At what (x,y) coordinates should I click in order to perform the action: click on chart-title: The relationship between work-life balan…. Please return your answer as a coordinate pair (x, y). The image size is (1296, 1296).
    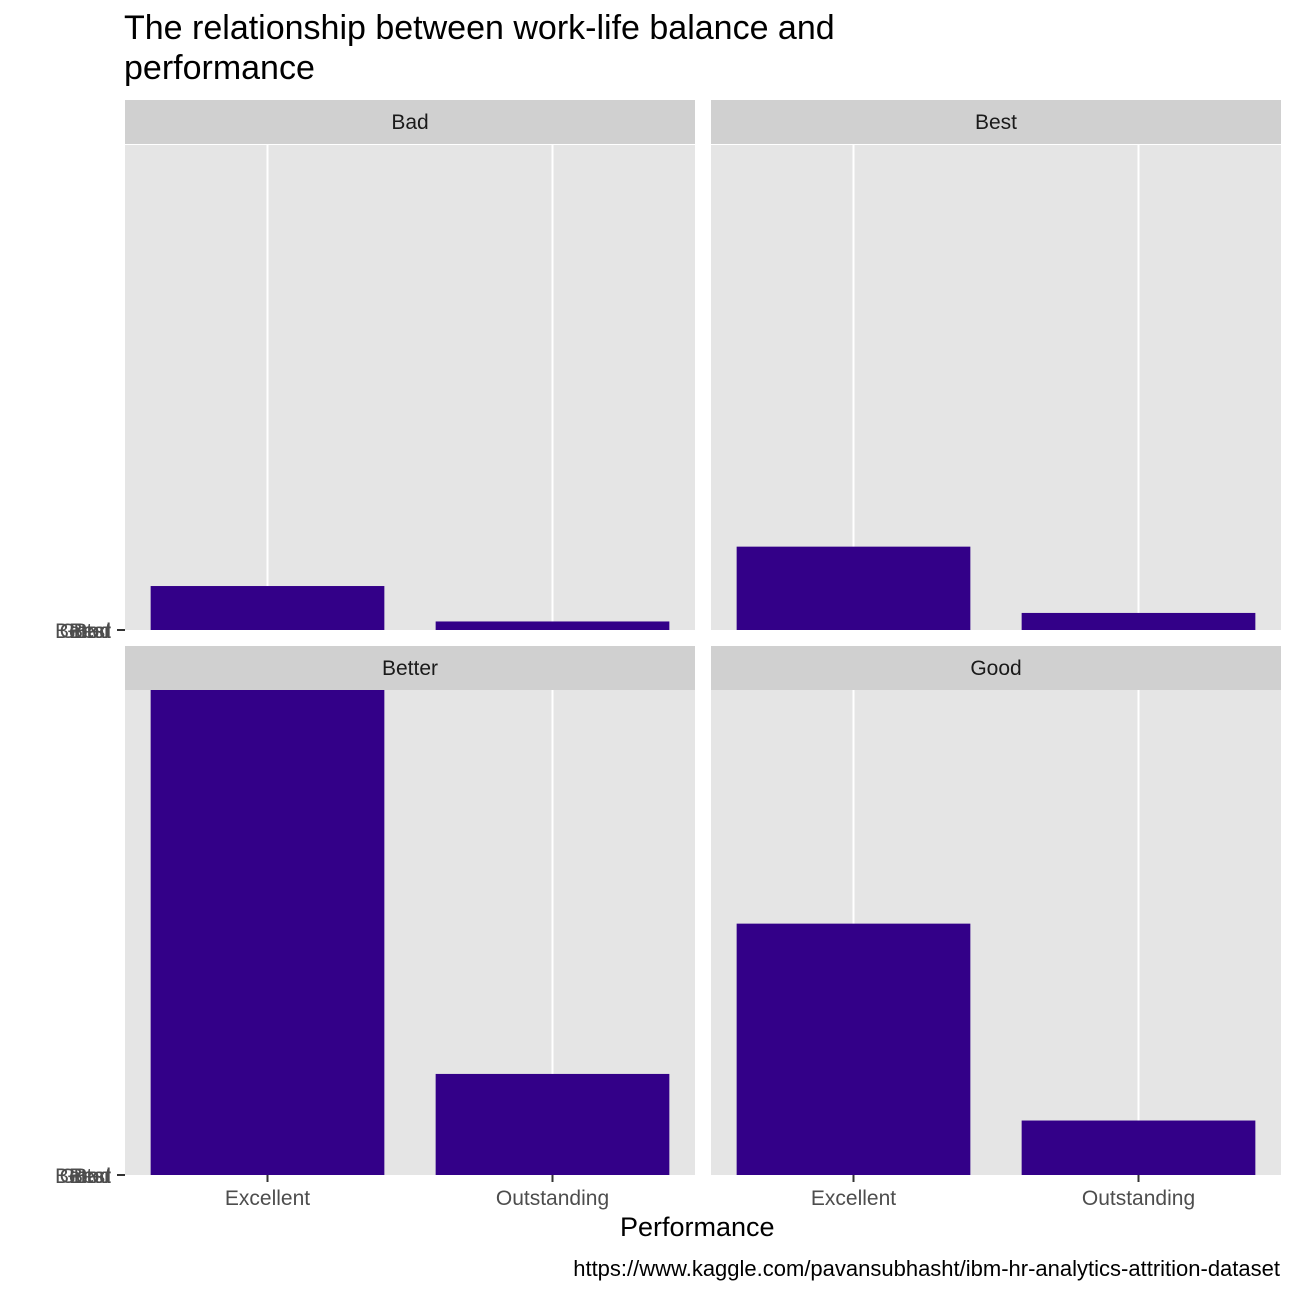
    Looking at the image, I should click on (479, 48).